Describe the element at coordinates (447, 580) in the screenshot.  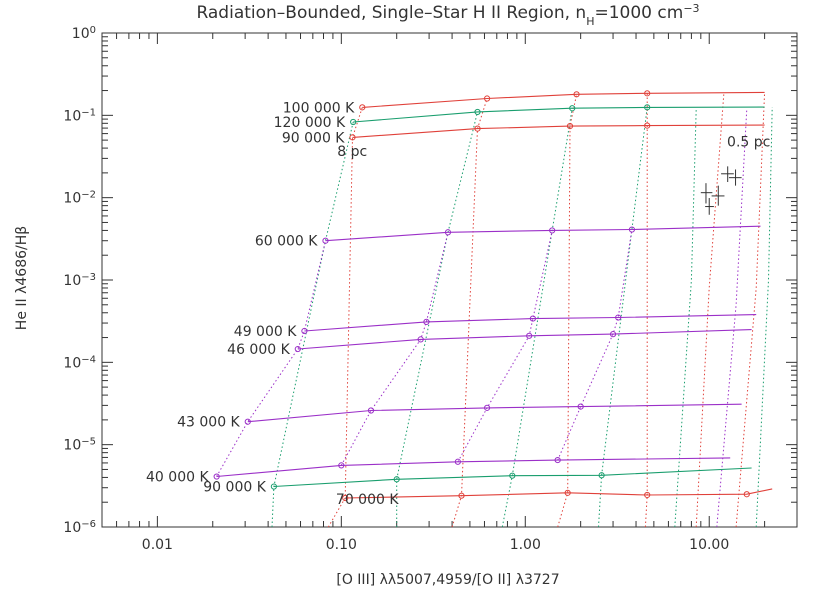
I see `x-axis-label: [O III] λλ5007,4959/[O II] λ3727` at that location.